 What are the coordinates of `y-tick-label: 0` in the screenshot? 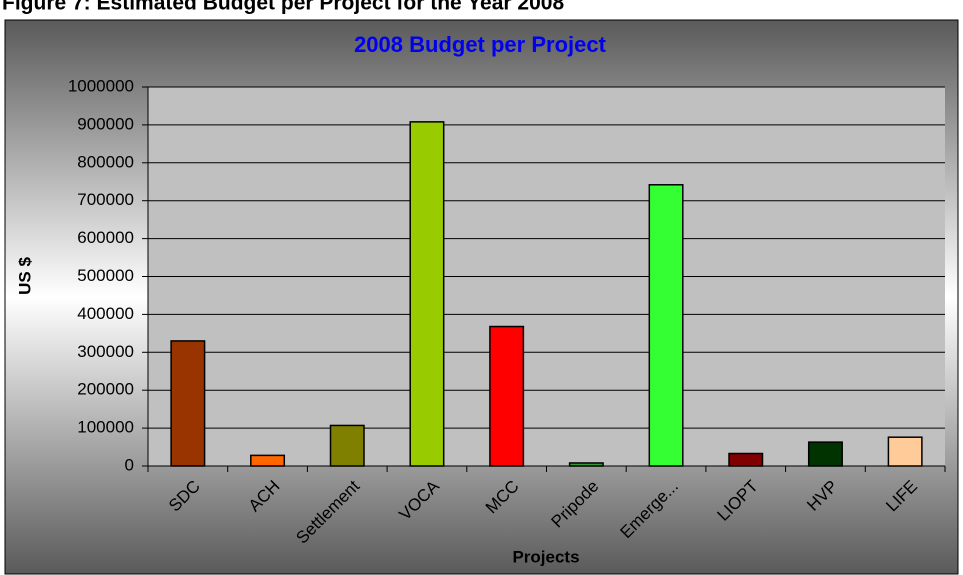 It's located at (129, 464).